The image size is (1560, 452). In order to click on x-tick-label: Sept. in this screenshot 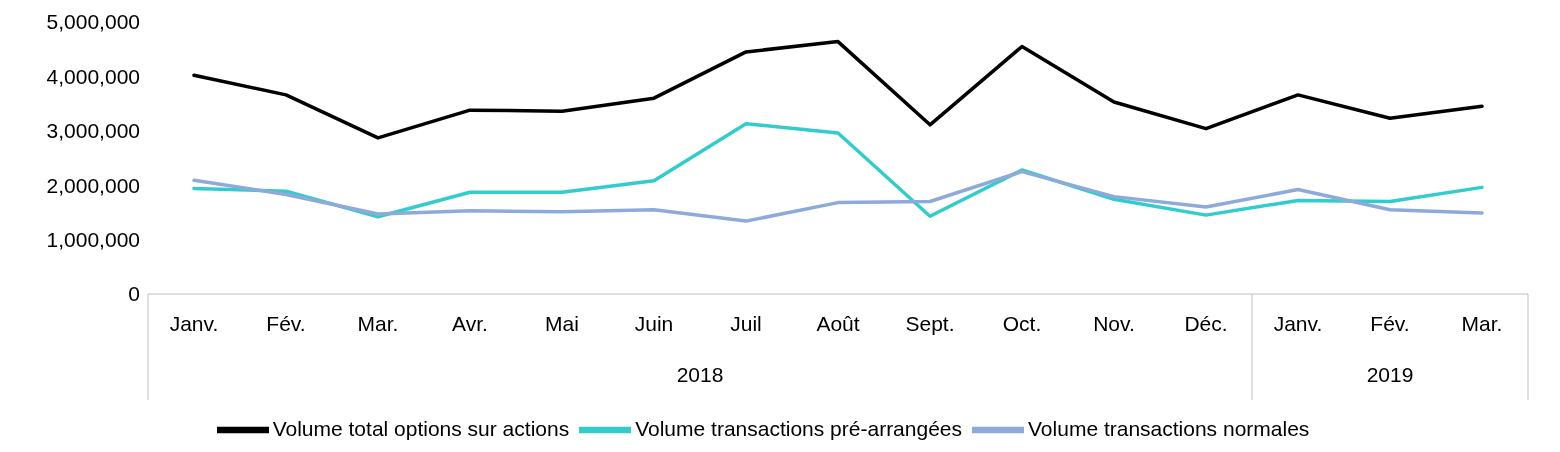, I will do `click(930, 323)`.